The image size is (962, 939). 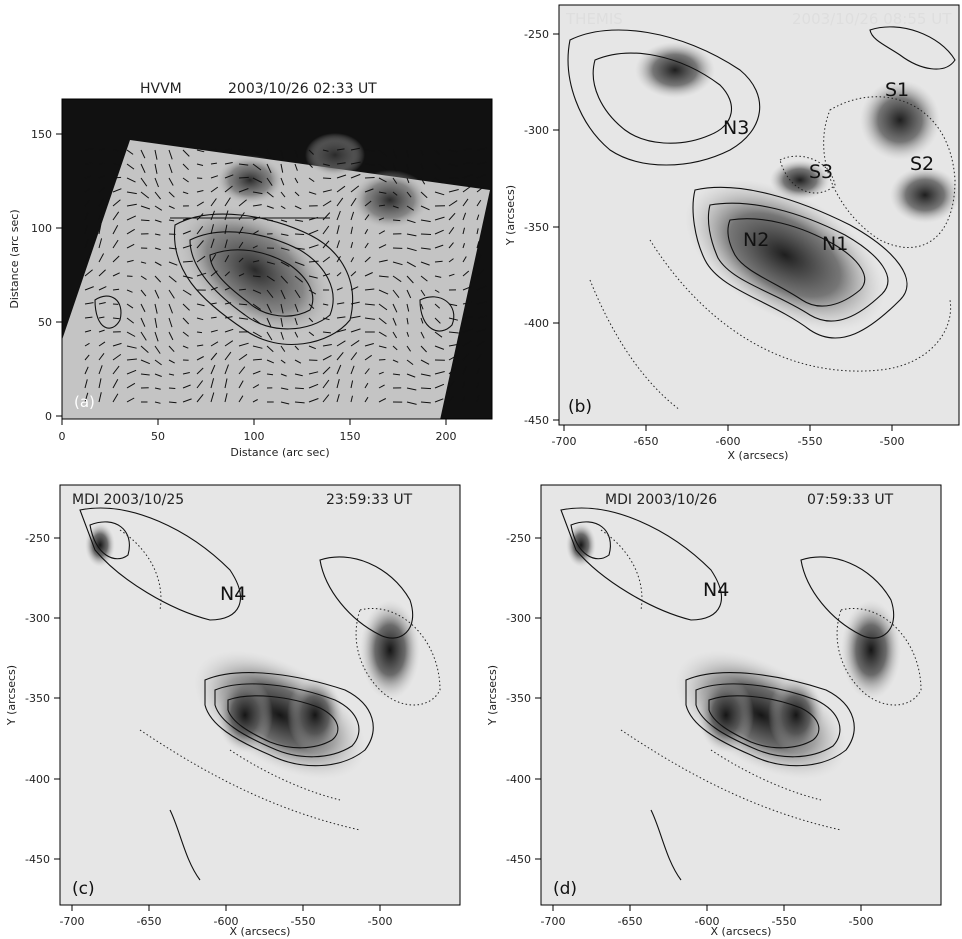 What do you see at coordinates (892, 441) in the screenshot?
I see `panel-b-xtick-label: -500` at bounding box center [892, 441].